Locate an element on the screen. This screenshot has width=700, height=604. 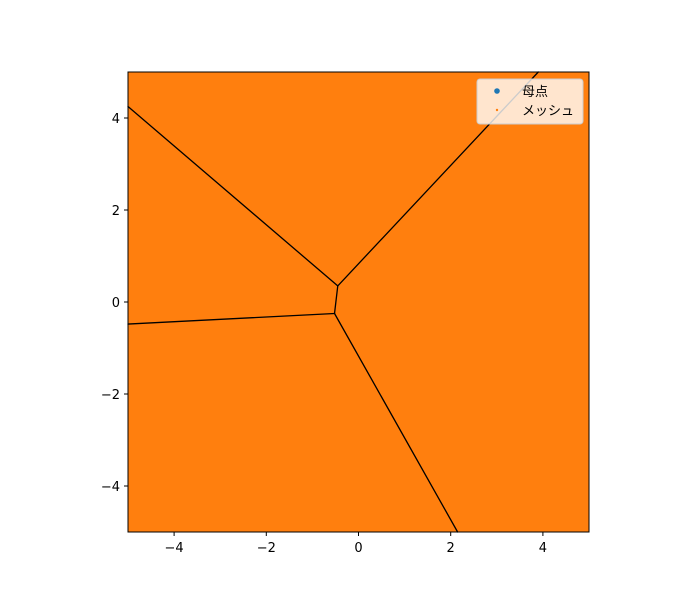
legend-marker-circle is located at coordinates (497, 91).